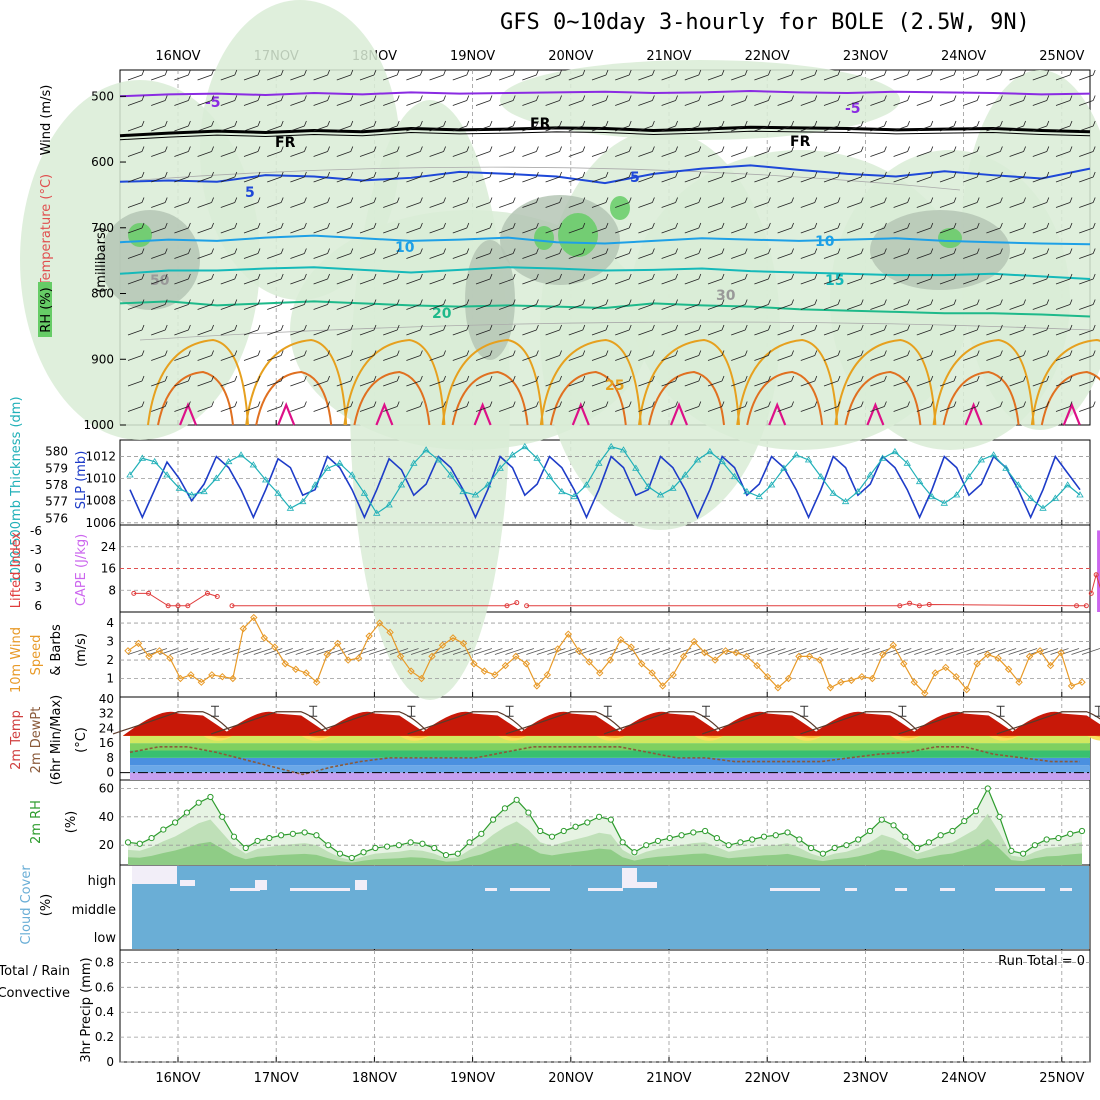 The height and width of the screenshot is (1100, 1100). Describe the element at coordinates (154, 875) in the screenshot. I see `cloud-gap` at that location.